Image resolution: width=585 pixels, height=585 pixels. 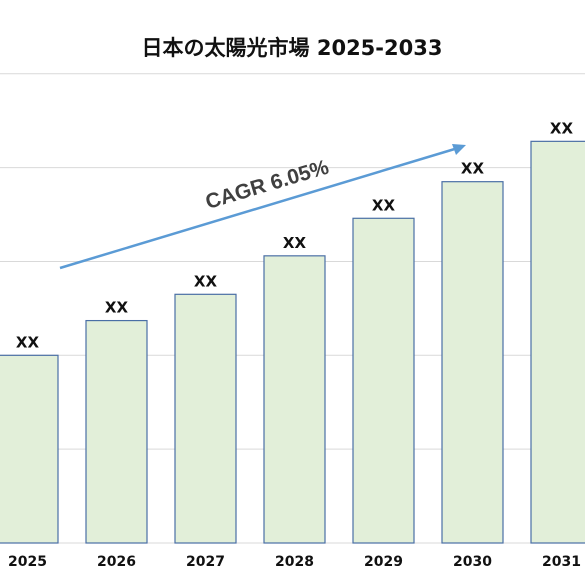 What do you see at coordinates (292, 48) in the screenshot?
I see `chart-title: 日本の太陽光市場 2025-2033` at bounding box center [292, 48].